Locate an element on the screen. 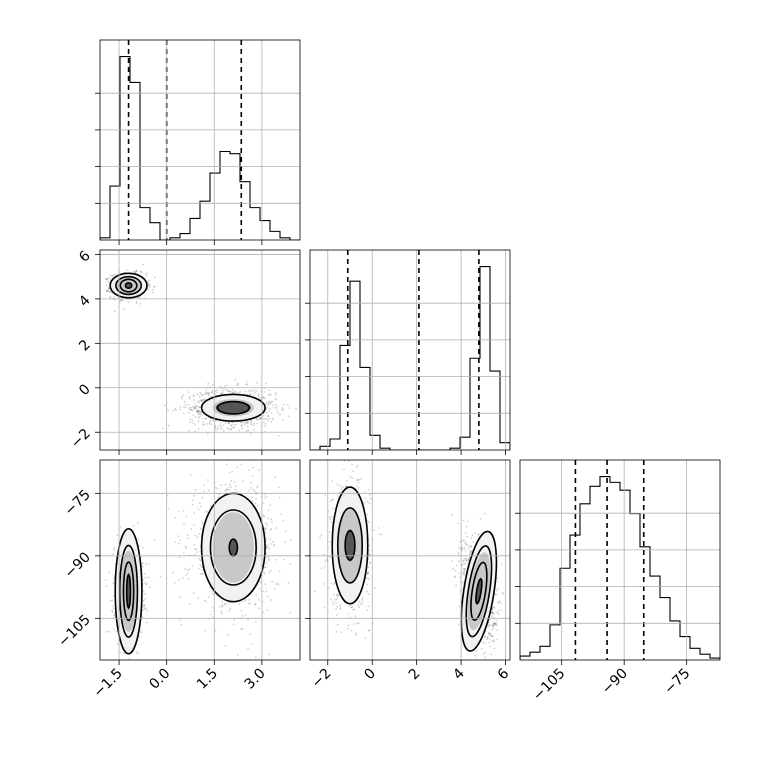 The height and width of the screenshot is (760, 760). scatter-panel-p0-p1-plot-area is located at coordinates (201, 350).